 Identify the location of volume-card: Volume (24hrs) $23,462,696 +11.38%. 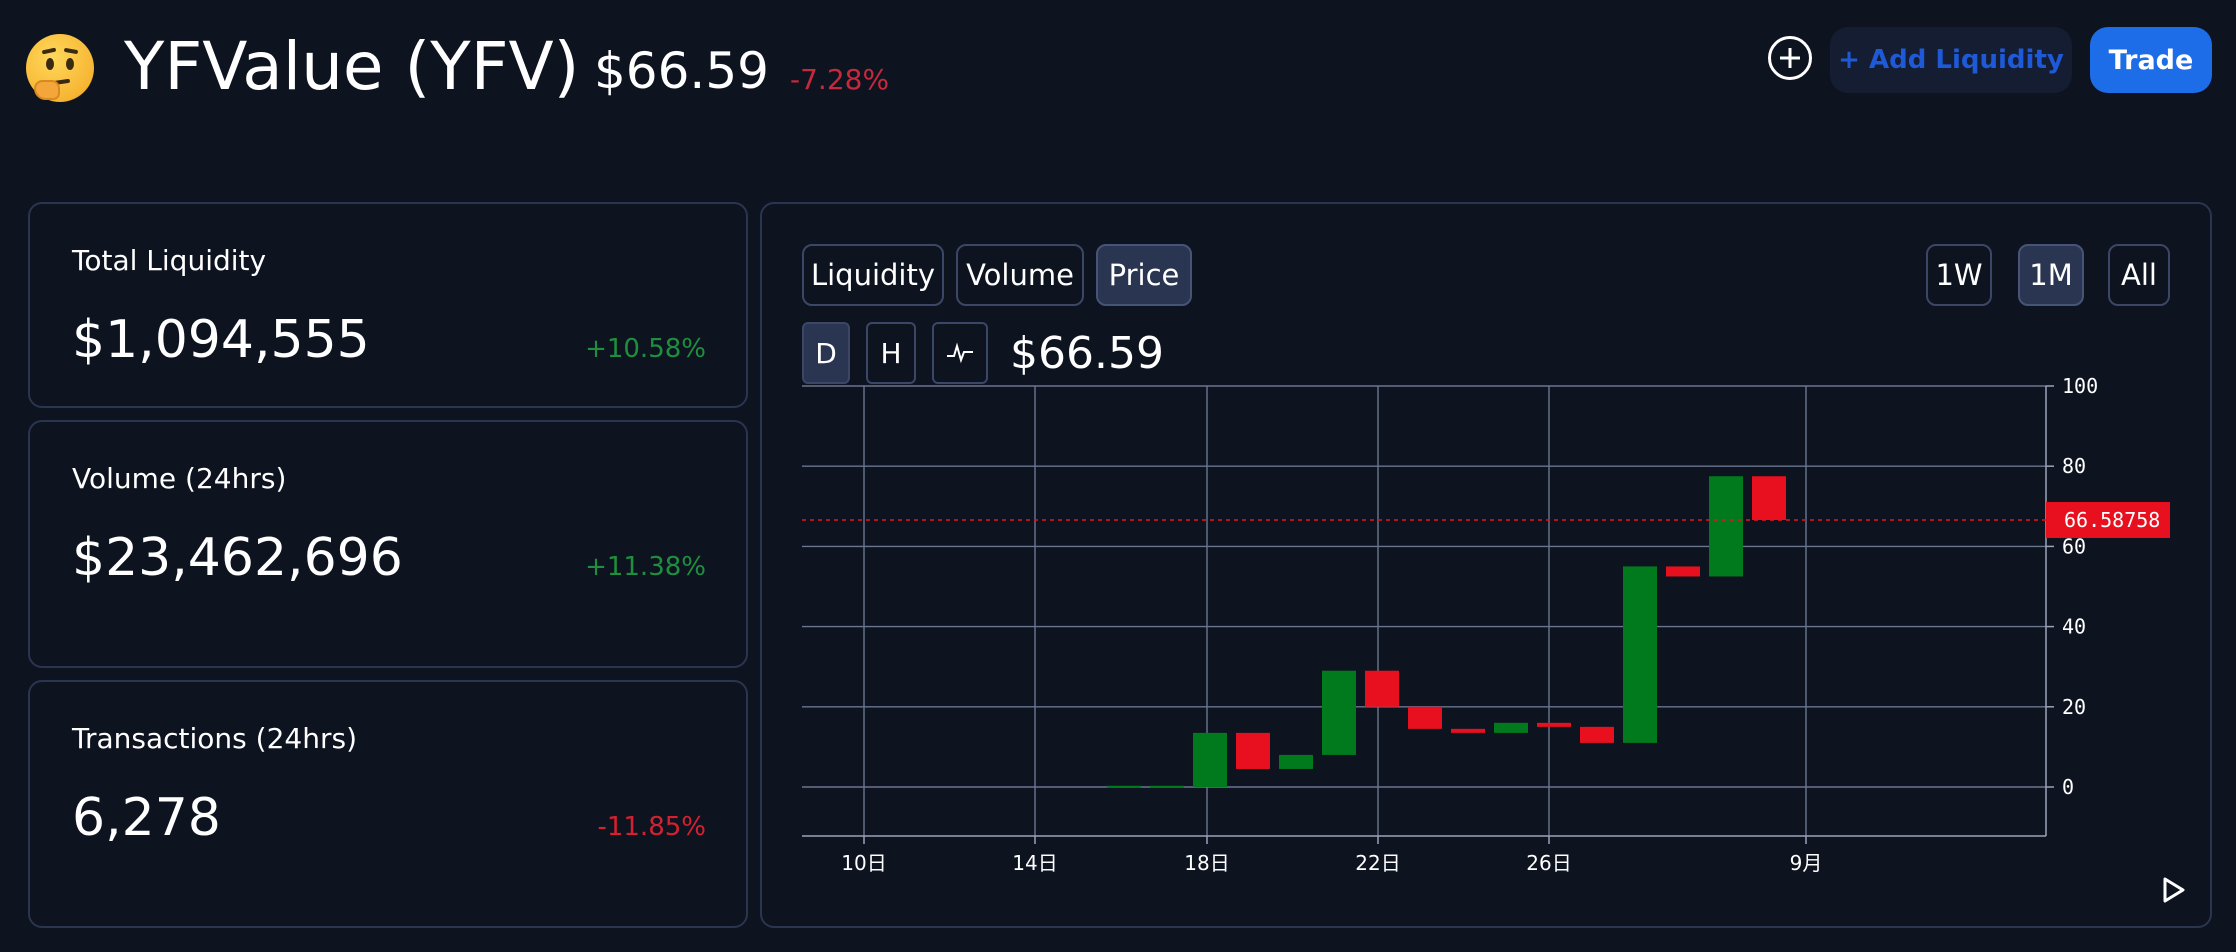
(388, 544).